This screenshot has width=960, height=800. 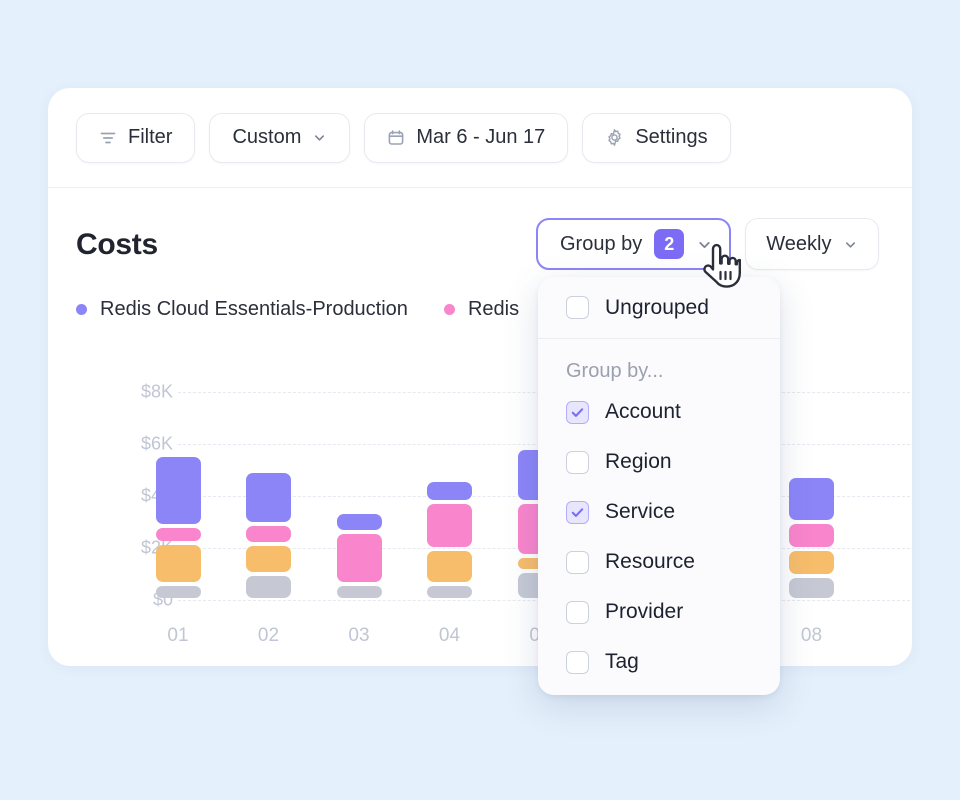 I want to click on dropdown-item-label: Tag, so click(x=622, y=661).